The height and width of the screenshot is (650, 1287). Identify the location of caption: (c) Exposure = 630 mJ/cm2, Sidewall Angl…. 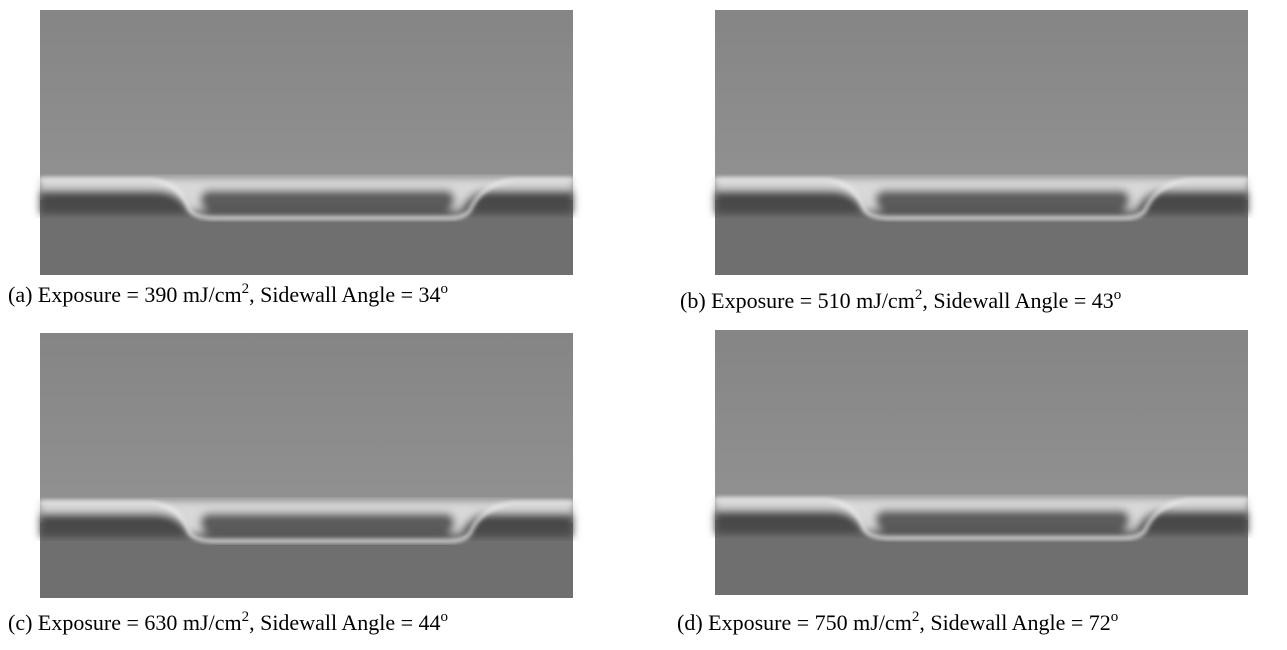
(228, 623).